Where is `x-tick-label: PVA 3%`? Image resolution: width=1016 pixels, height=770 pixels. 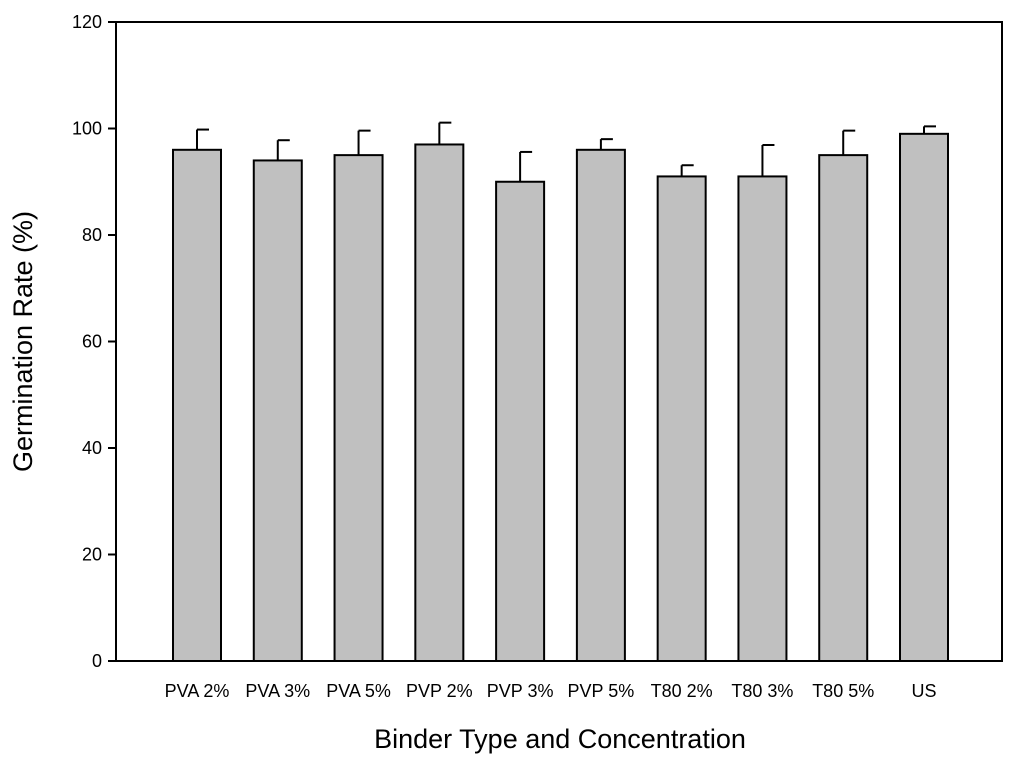 x-tick-label: PVA 3% is located at coordinates (277, 691).